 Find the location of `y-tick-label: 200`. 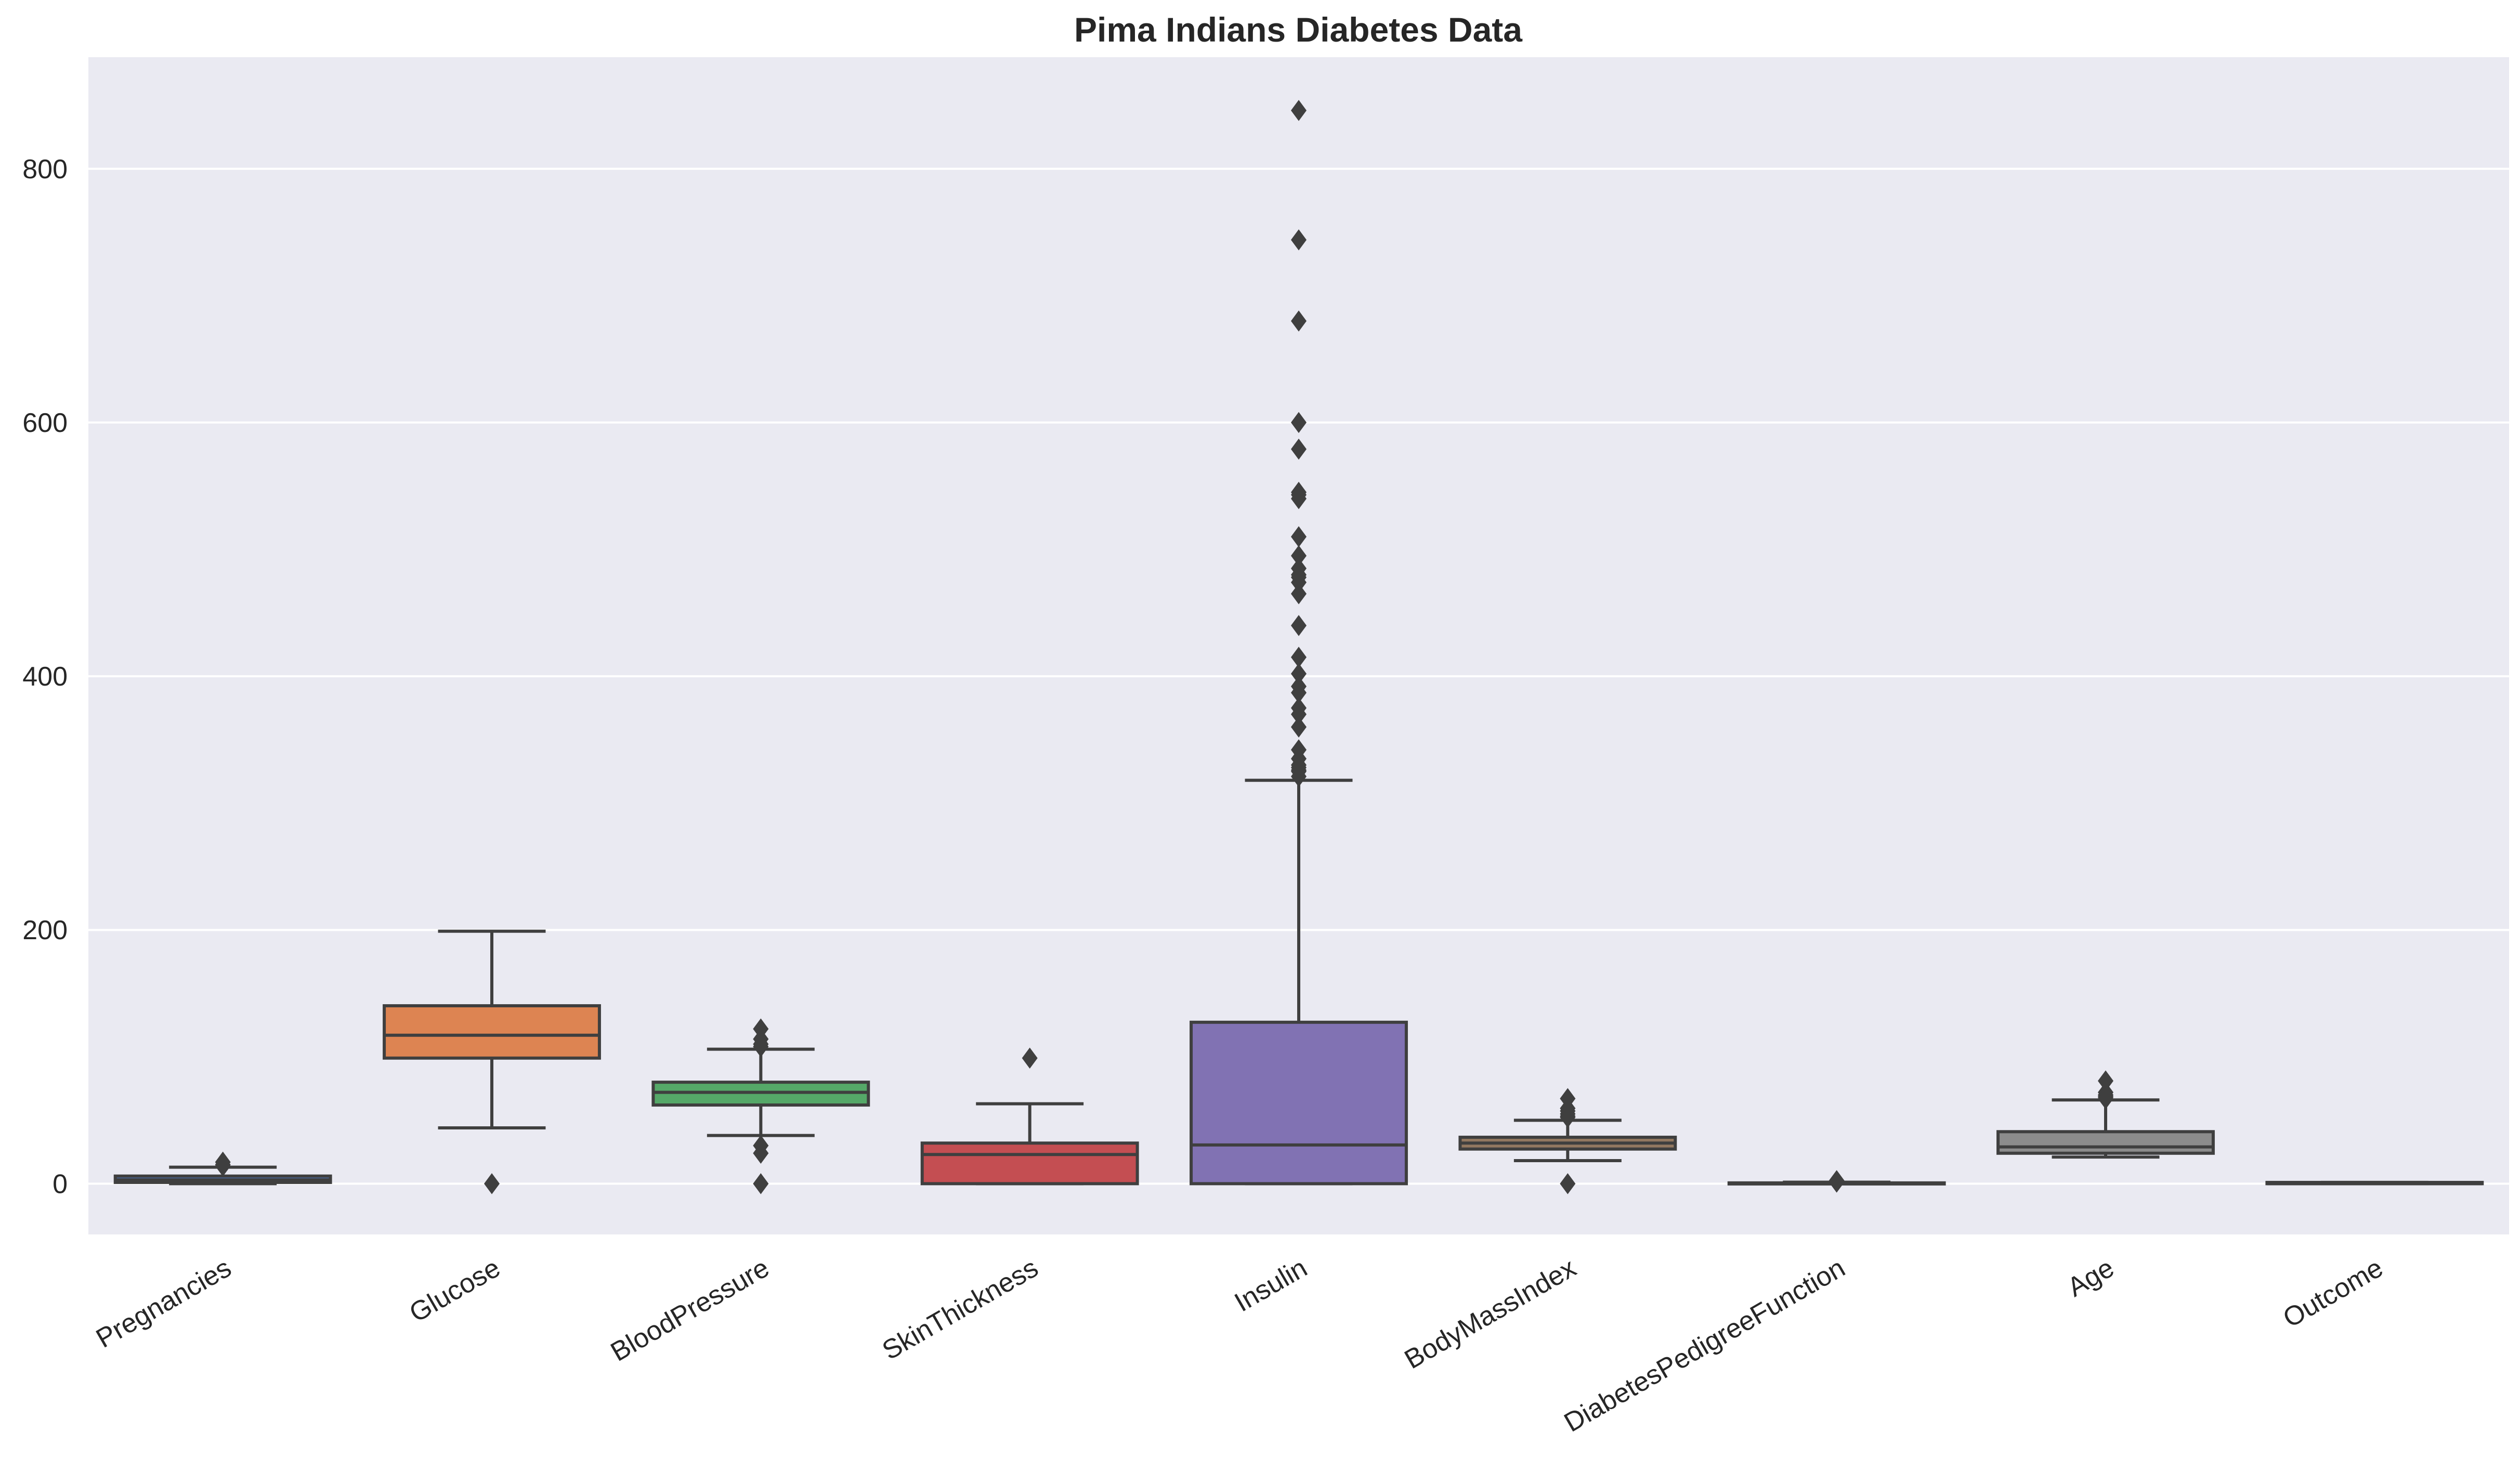

y-tick-label: 200 is located at coordinates (45, 930).